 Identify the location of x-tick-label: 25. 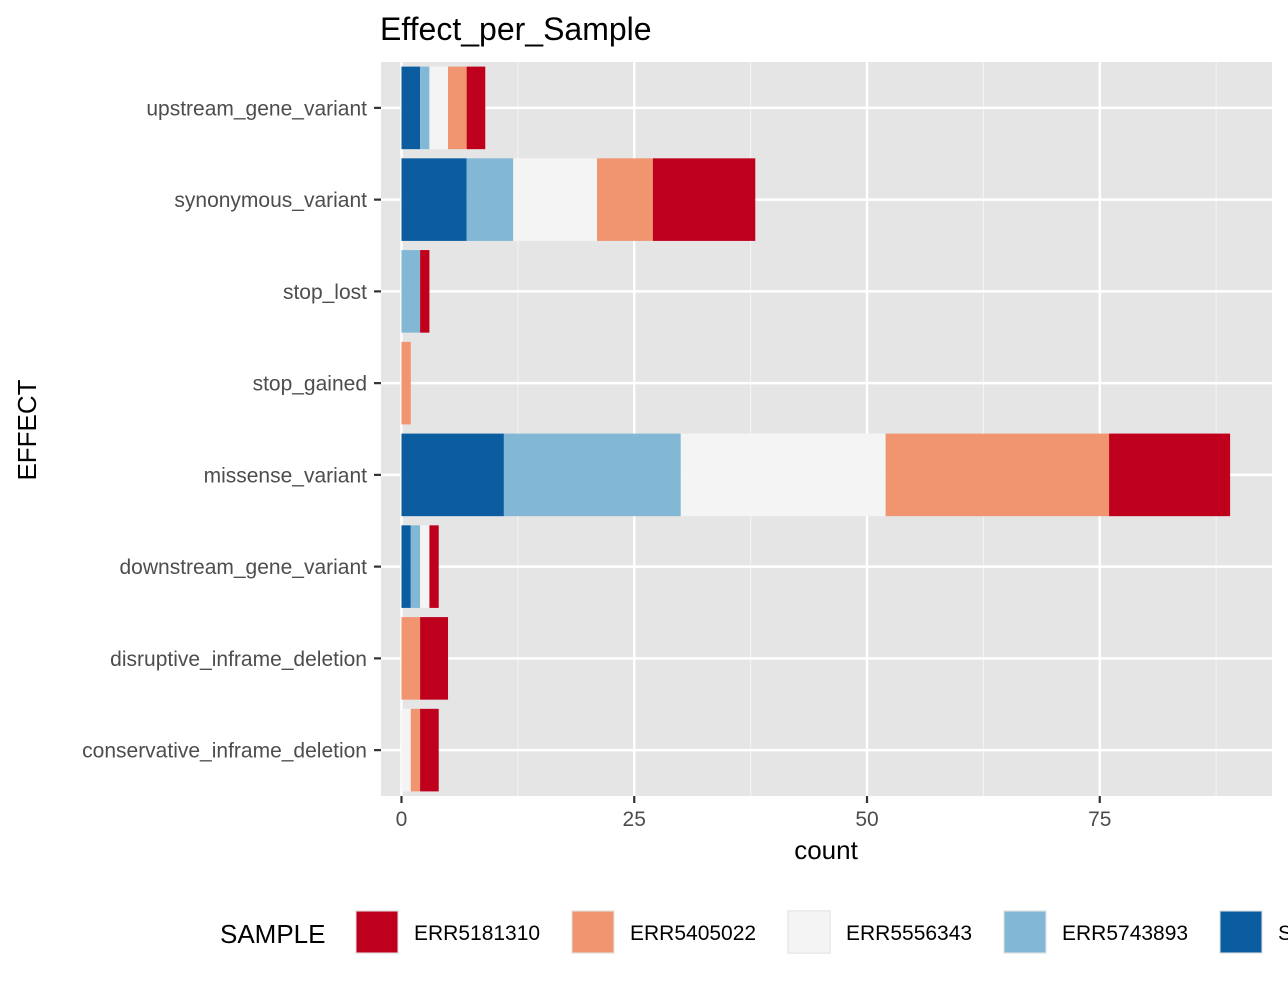
(634, 819).